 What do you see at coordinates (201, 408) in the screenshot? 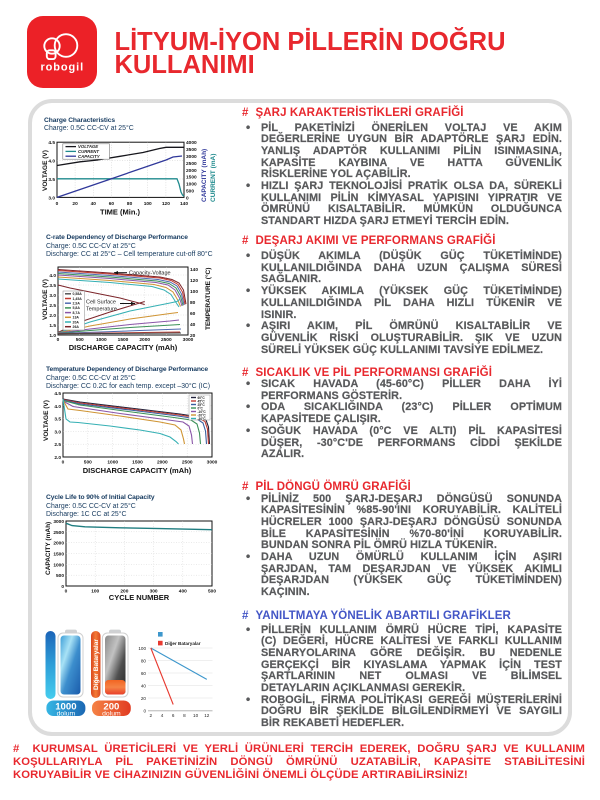
I see `svg-text: 0°C` at bounding box center [201, 408].